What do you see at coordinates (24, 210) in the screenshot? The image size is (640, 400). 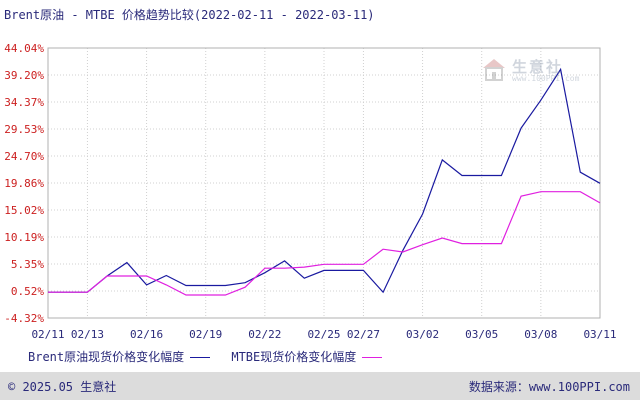 I see `y-tick-label: 15.02%` at bounding box center [24, 210].